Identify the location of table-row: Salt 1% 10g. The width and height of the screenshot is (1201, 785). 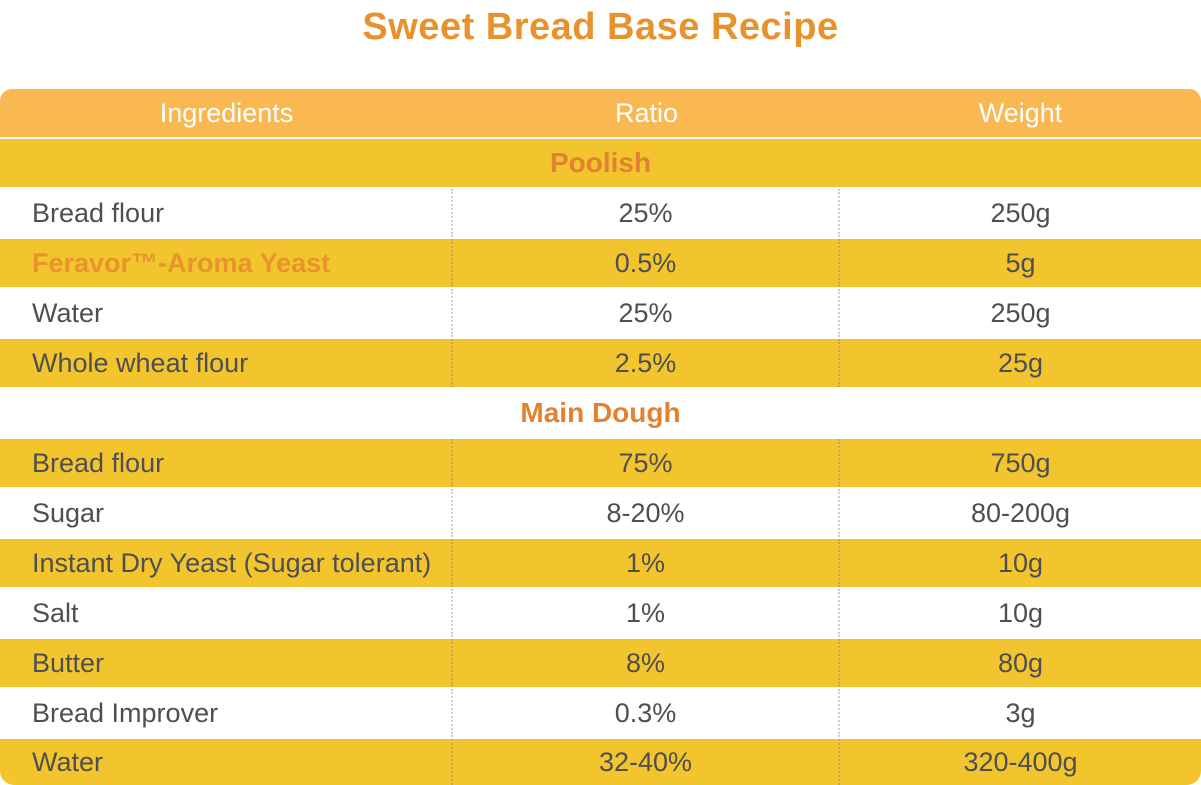
(600, 613).